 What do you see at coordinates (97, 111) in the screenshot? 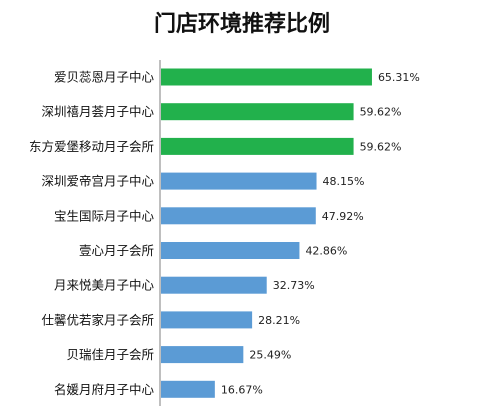
I see `category-label: 深圳禧月荟月子中心` at bounding box center [97, 111].